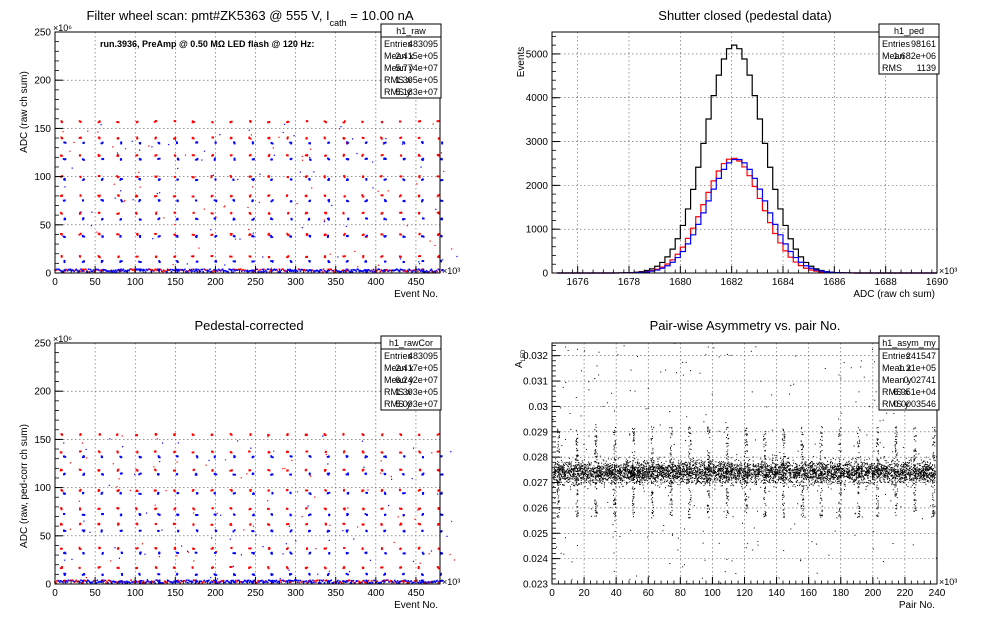 The width and height of the screenshot is (996, 622). What do you see at coordinates (215, 282) in the screenshot?
I see `x-tick-label: 200` at bounding box center [215, 282].